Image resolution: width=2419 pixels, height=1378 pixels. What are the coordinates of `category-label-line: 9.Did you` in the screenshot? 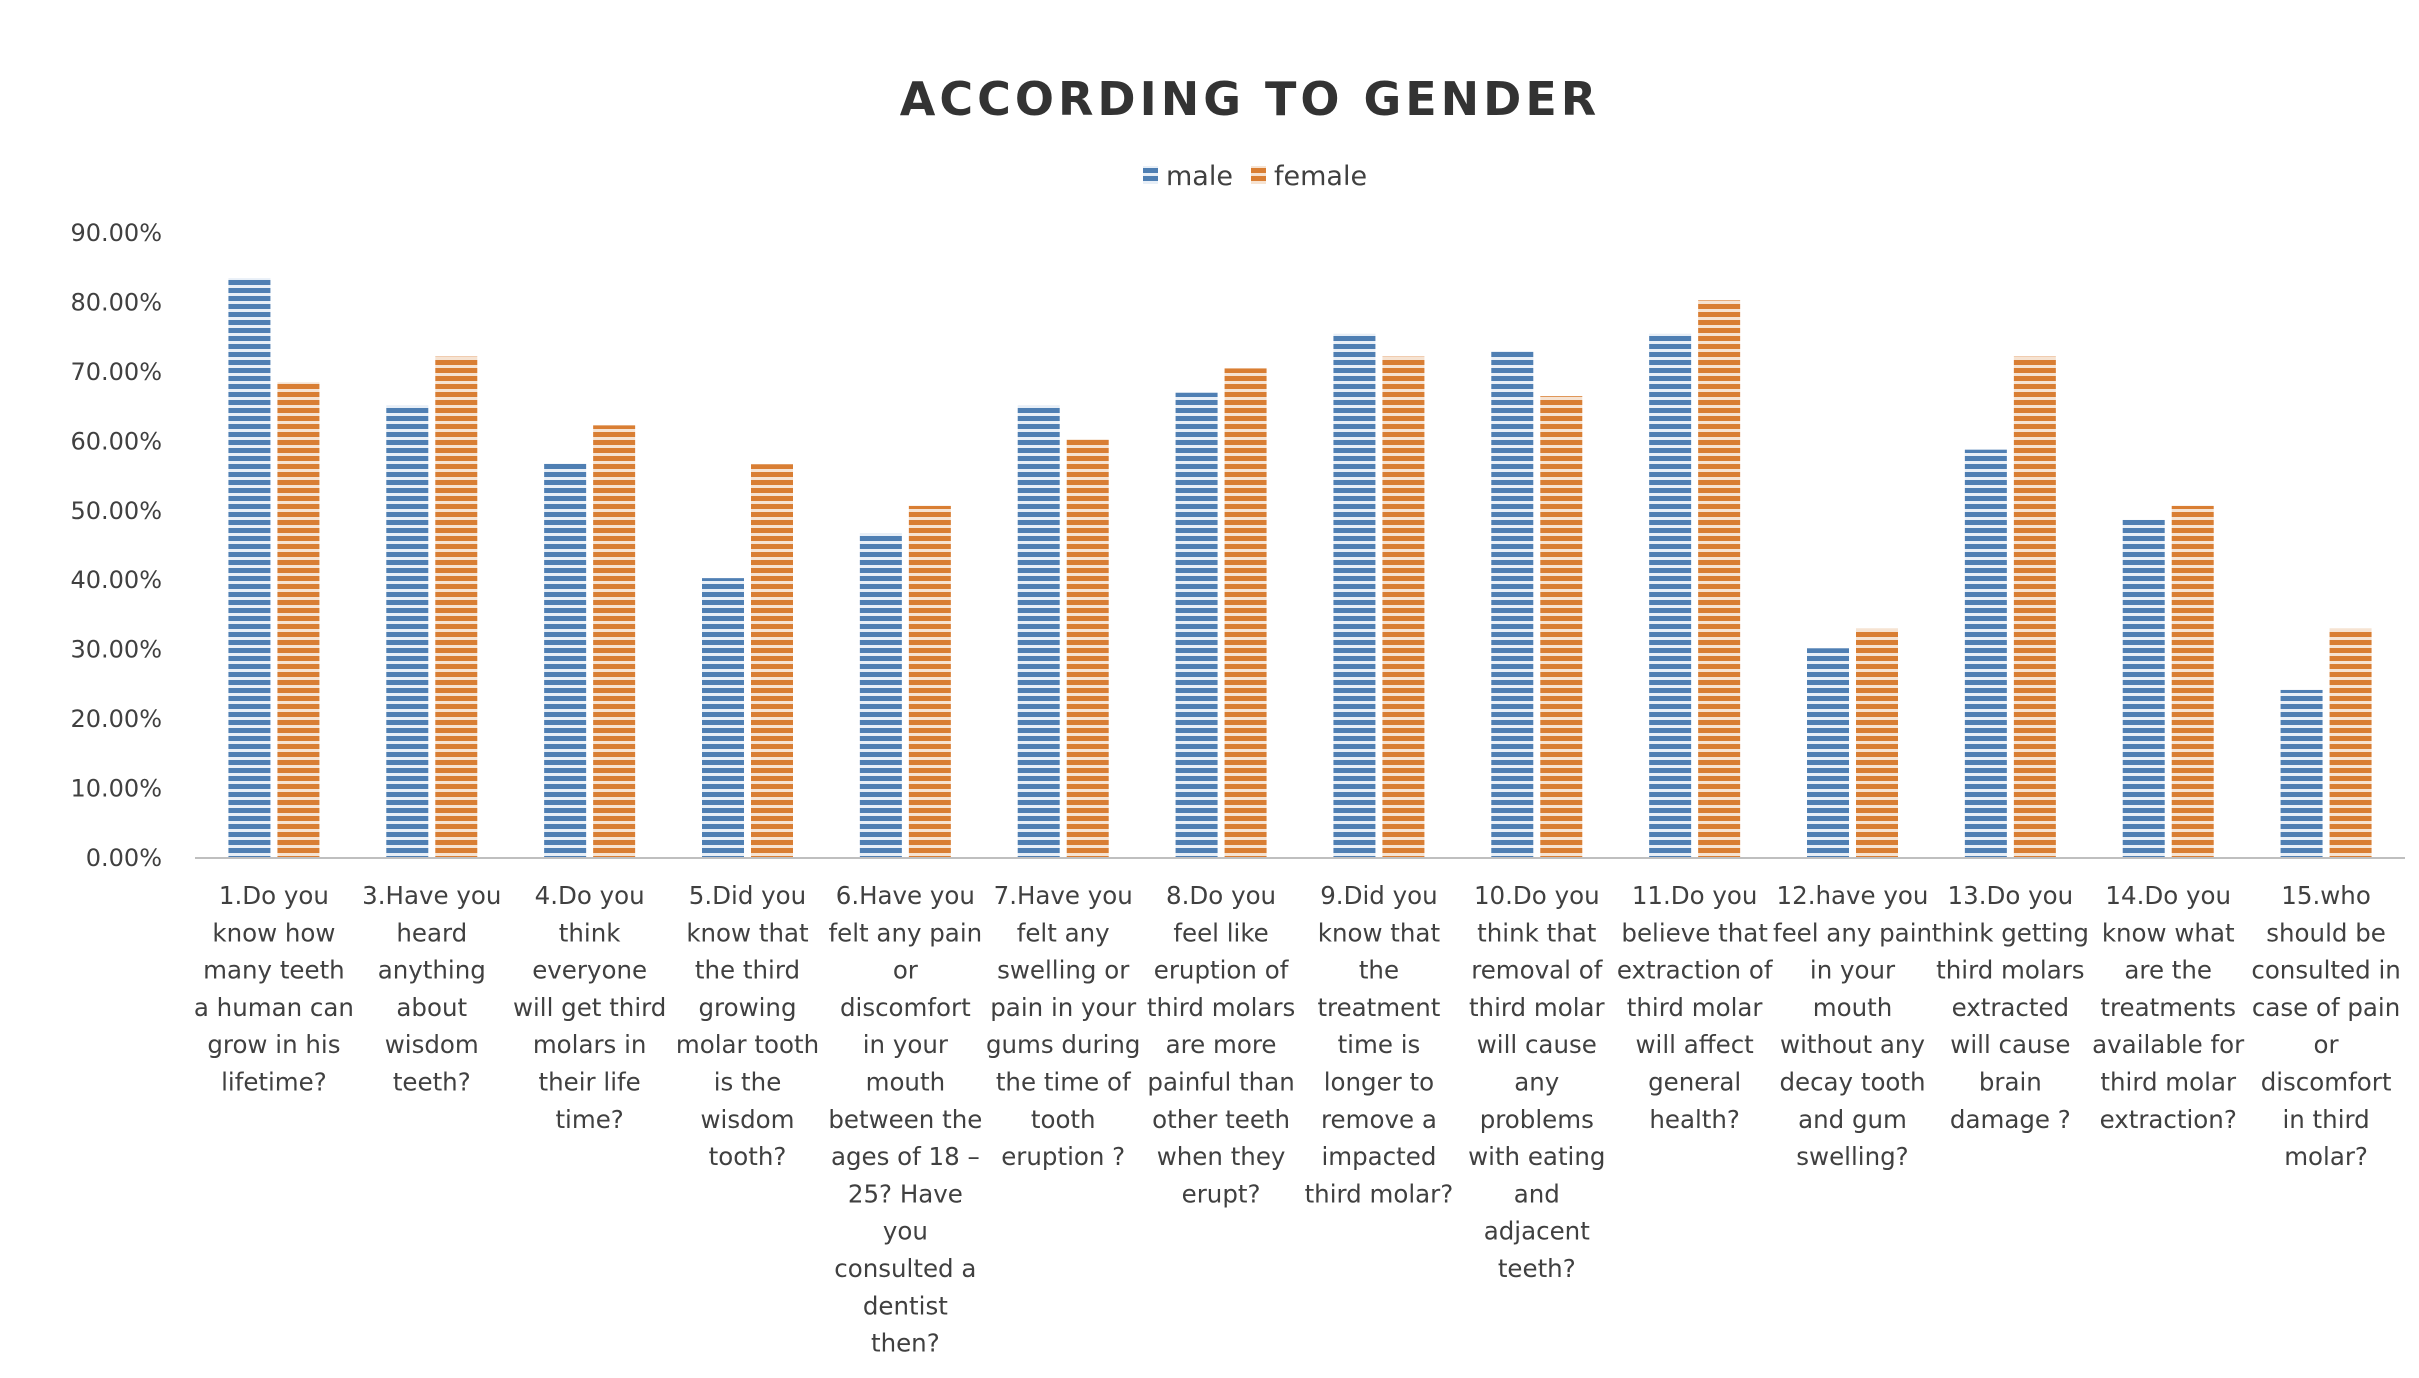 It's located at (1378, 895).